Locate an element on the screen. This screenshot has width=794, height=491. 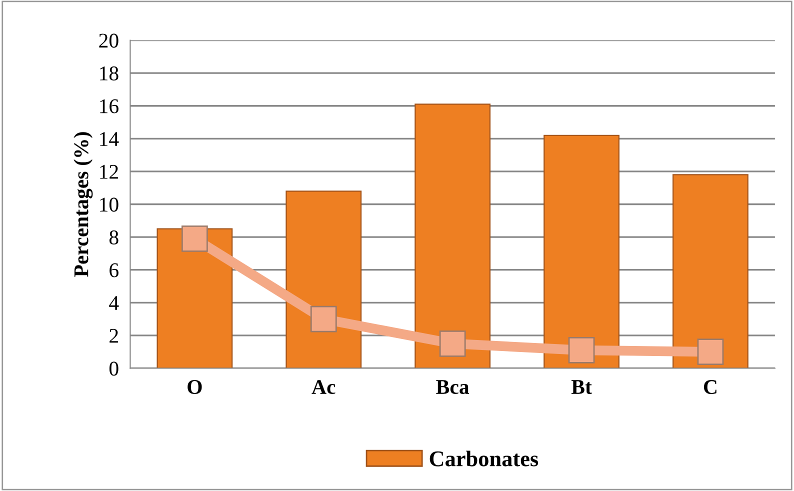
x-tick-label: Bca is located at coordinates (453, 387).